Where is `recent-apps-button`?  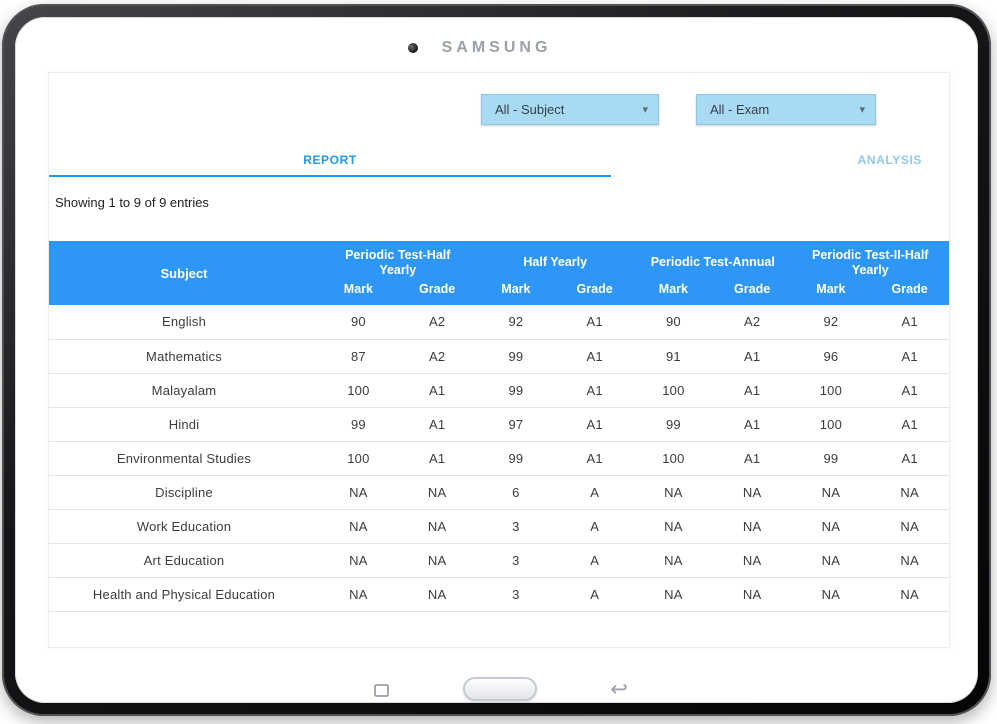 recent-apps-button is located at coordinates (381, 691).